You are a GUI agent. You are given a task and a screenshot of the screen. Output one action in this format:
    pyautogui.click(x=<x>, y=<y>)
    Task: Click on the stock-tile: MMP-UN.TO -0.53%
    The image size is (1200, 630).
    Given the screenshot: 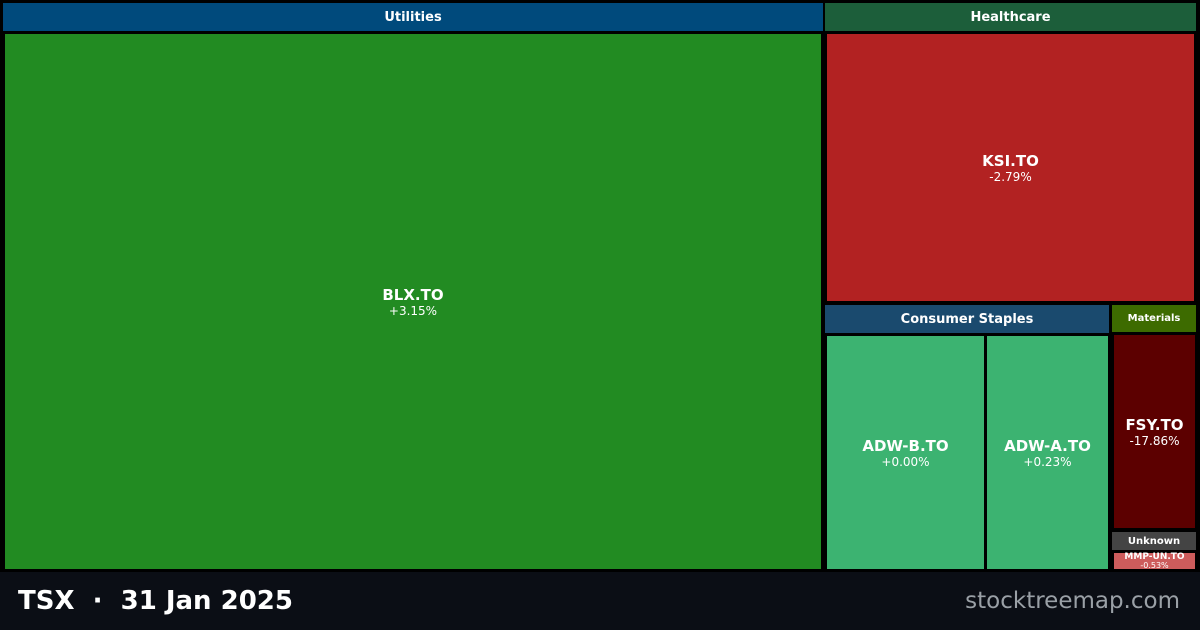 What is the action you would take?
    pyautogui.click(x=1154, y=560)
    